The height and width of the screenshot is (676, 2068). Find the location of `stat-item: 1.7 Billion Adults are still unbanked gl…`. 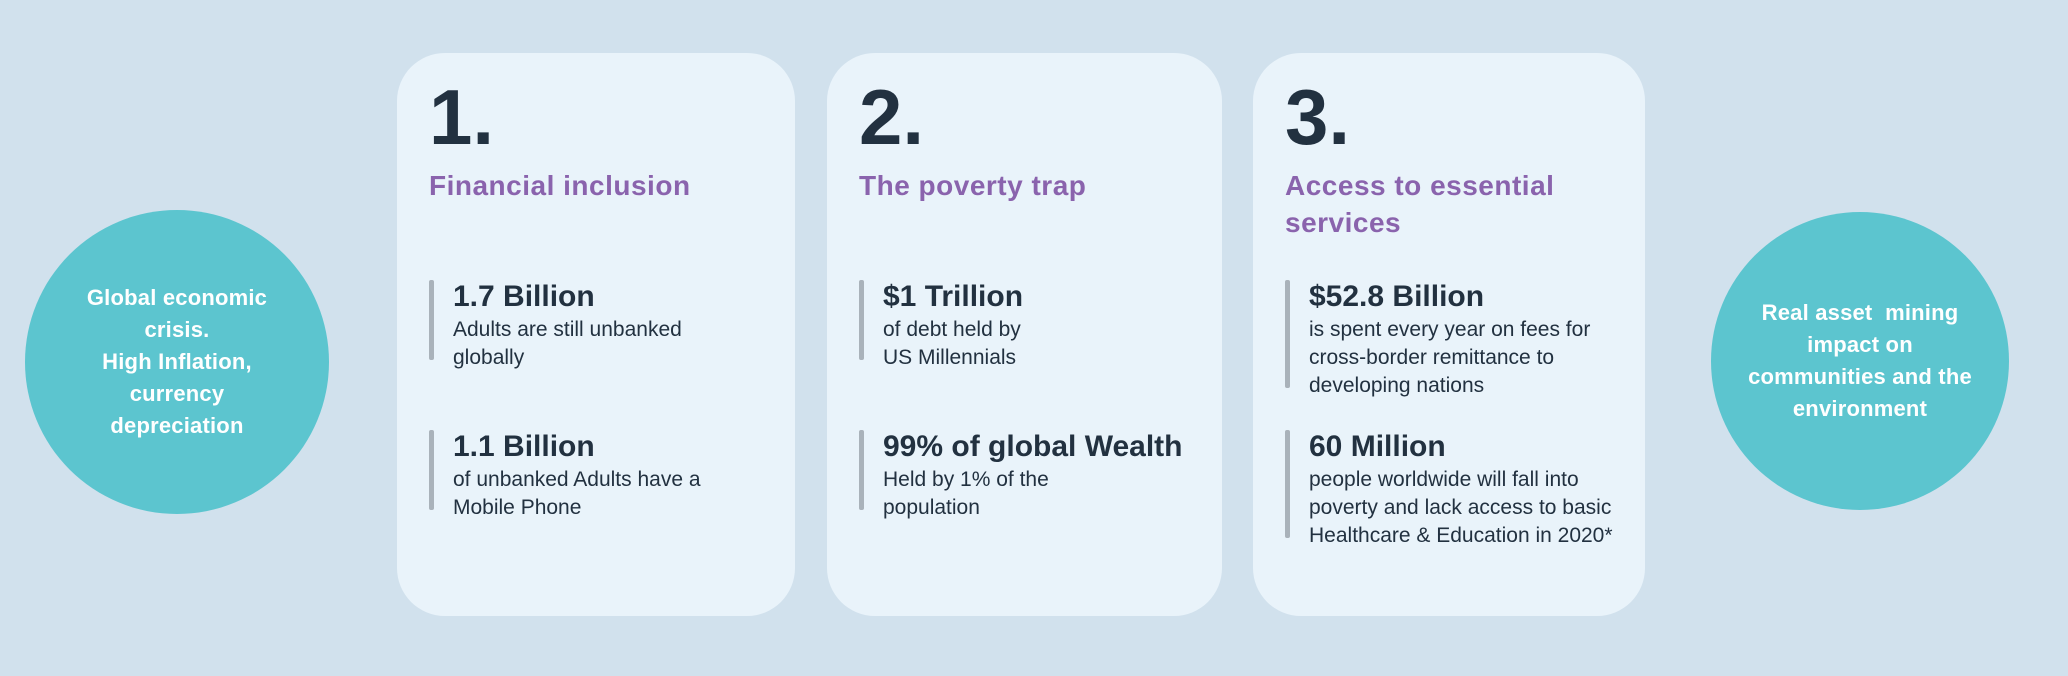

stat-item: 1.7 Billion Adults are still unbanked gl… is located at coordinates (610, 325).